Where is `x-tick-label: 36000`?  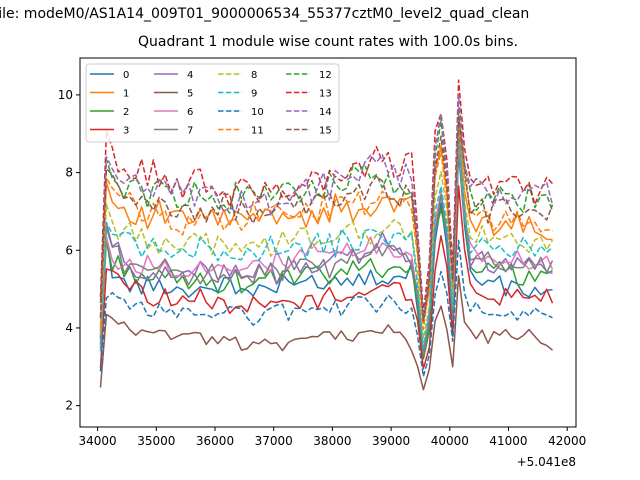 x-tick-label: 36000 is located at coordinates (215, 441).